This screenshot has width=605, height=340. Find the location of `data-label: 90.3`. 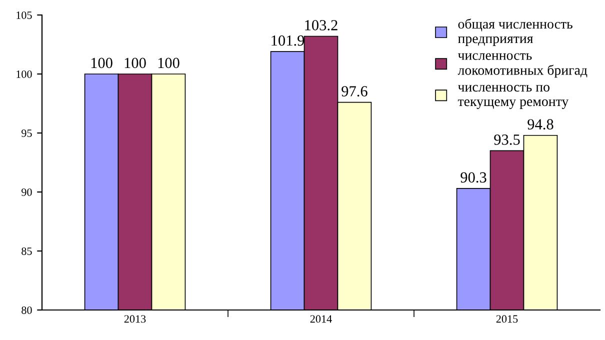

data-label: 90.3 is located at coordinates (473, 177).